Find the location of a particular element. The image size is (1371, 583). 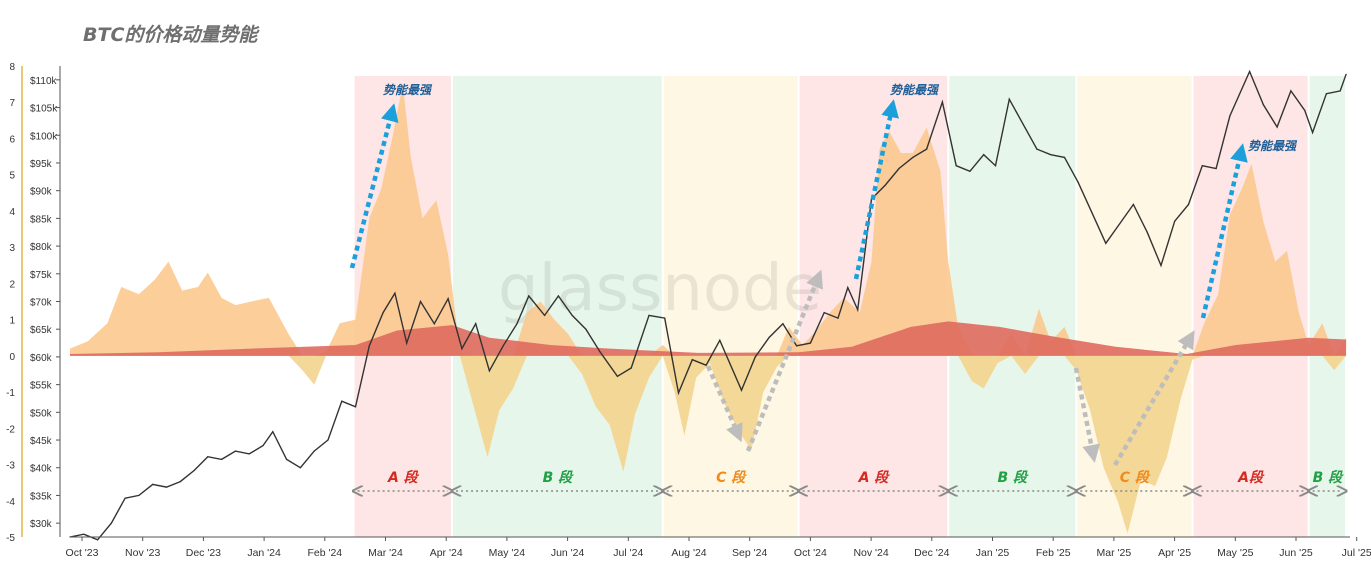

price-tick-label: $70k is located at coordinates (41, 303).